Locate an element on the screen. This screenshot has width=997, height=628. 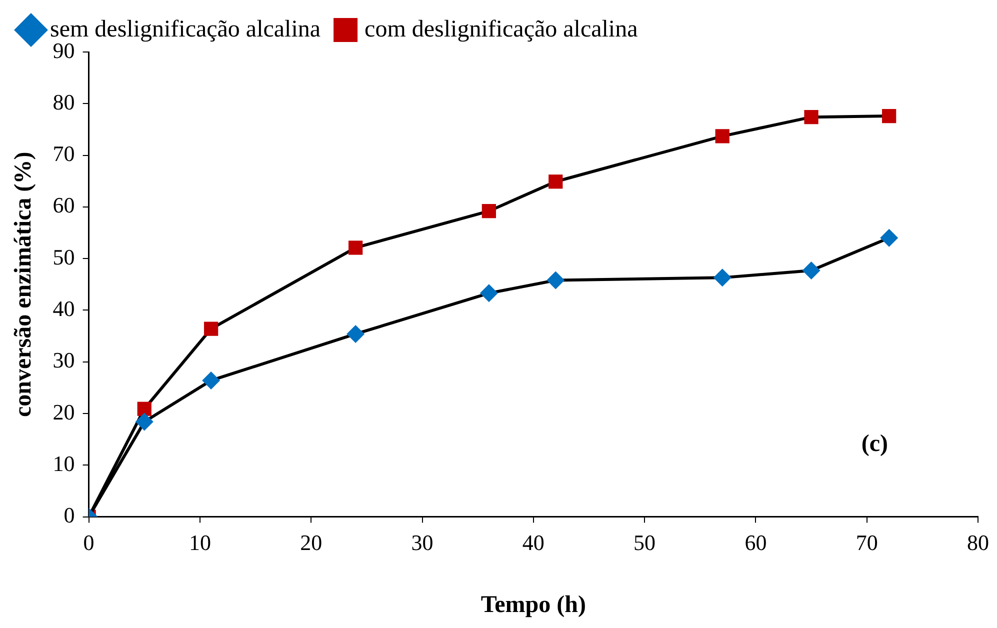
annotation: (c) is located at coordinates (874, 444).